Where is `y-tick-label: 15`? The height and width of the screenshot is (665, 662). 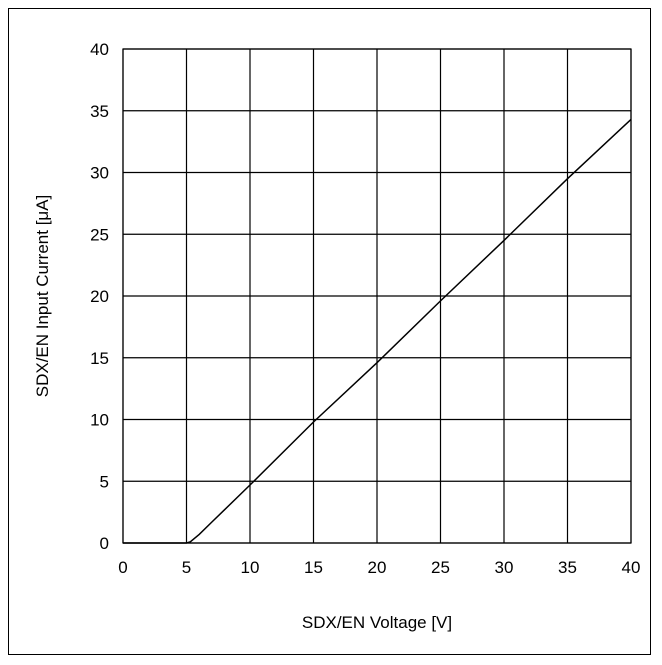 y-tick-label: 15 is located at coordinates (99, 358).